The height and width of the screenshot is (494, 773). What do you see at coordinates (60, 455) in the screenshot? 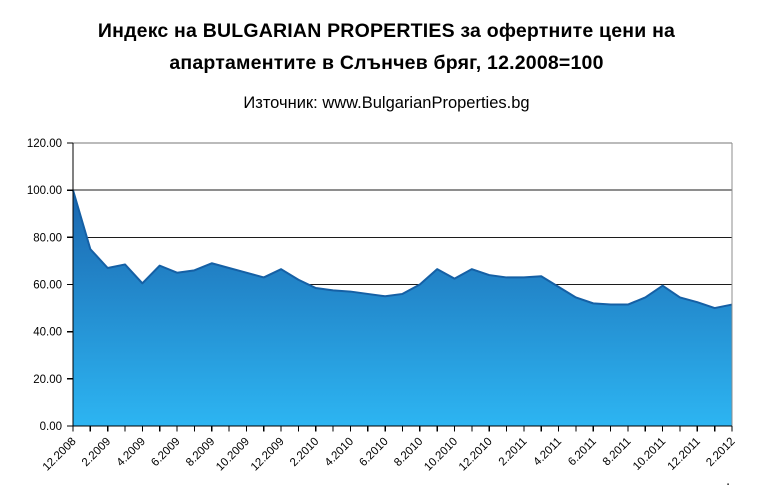
I see `x-tick-label: 12.2008` at bounding box center [60, 455].